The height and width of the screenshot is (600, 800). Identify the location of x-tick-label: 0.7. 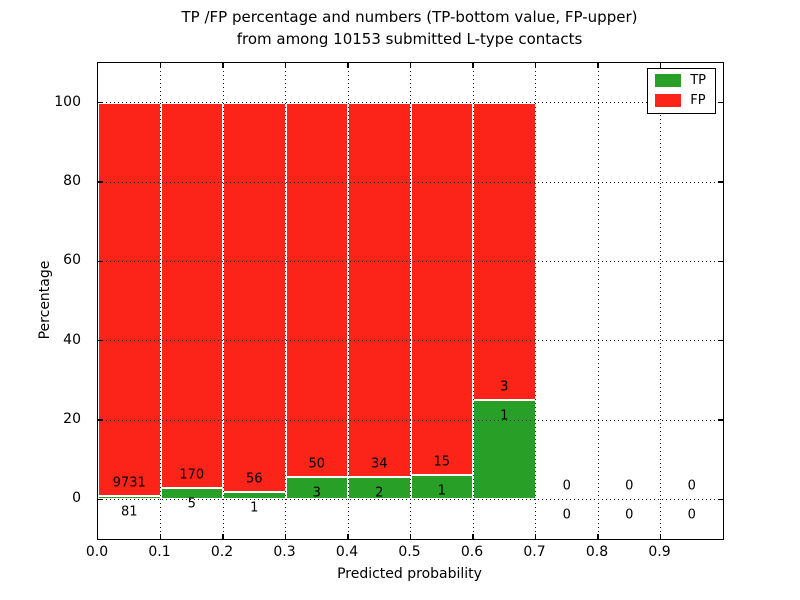
(534, 552).